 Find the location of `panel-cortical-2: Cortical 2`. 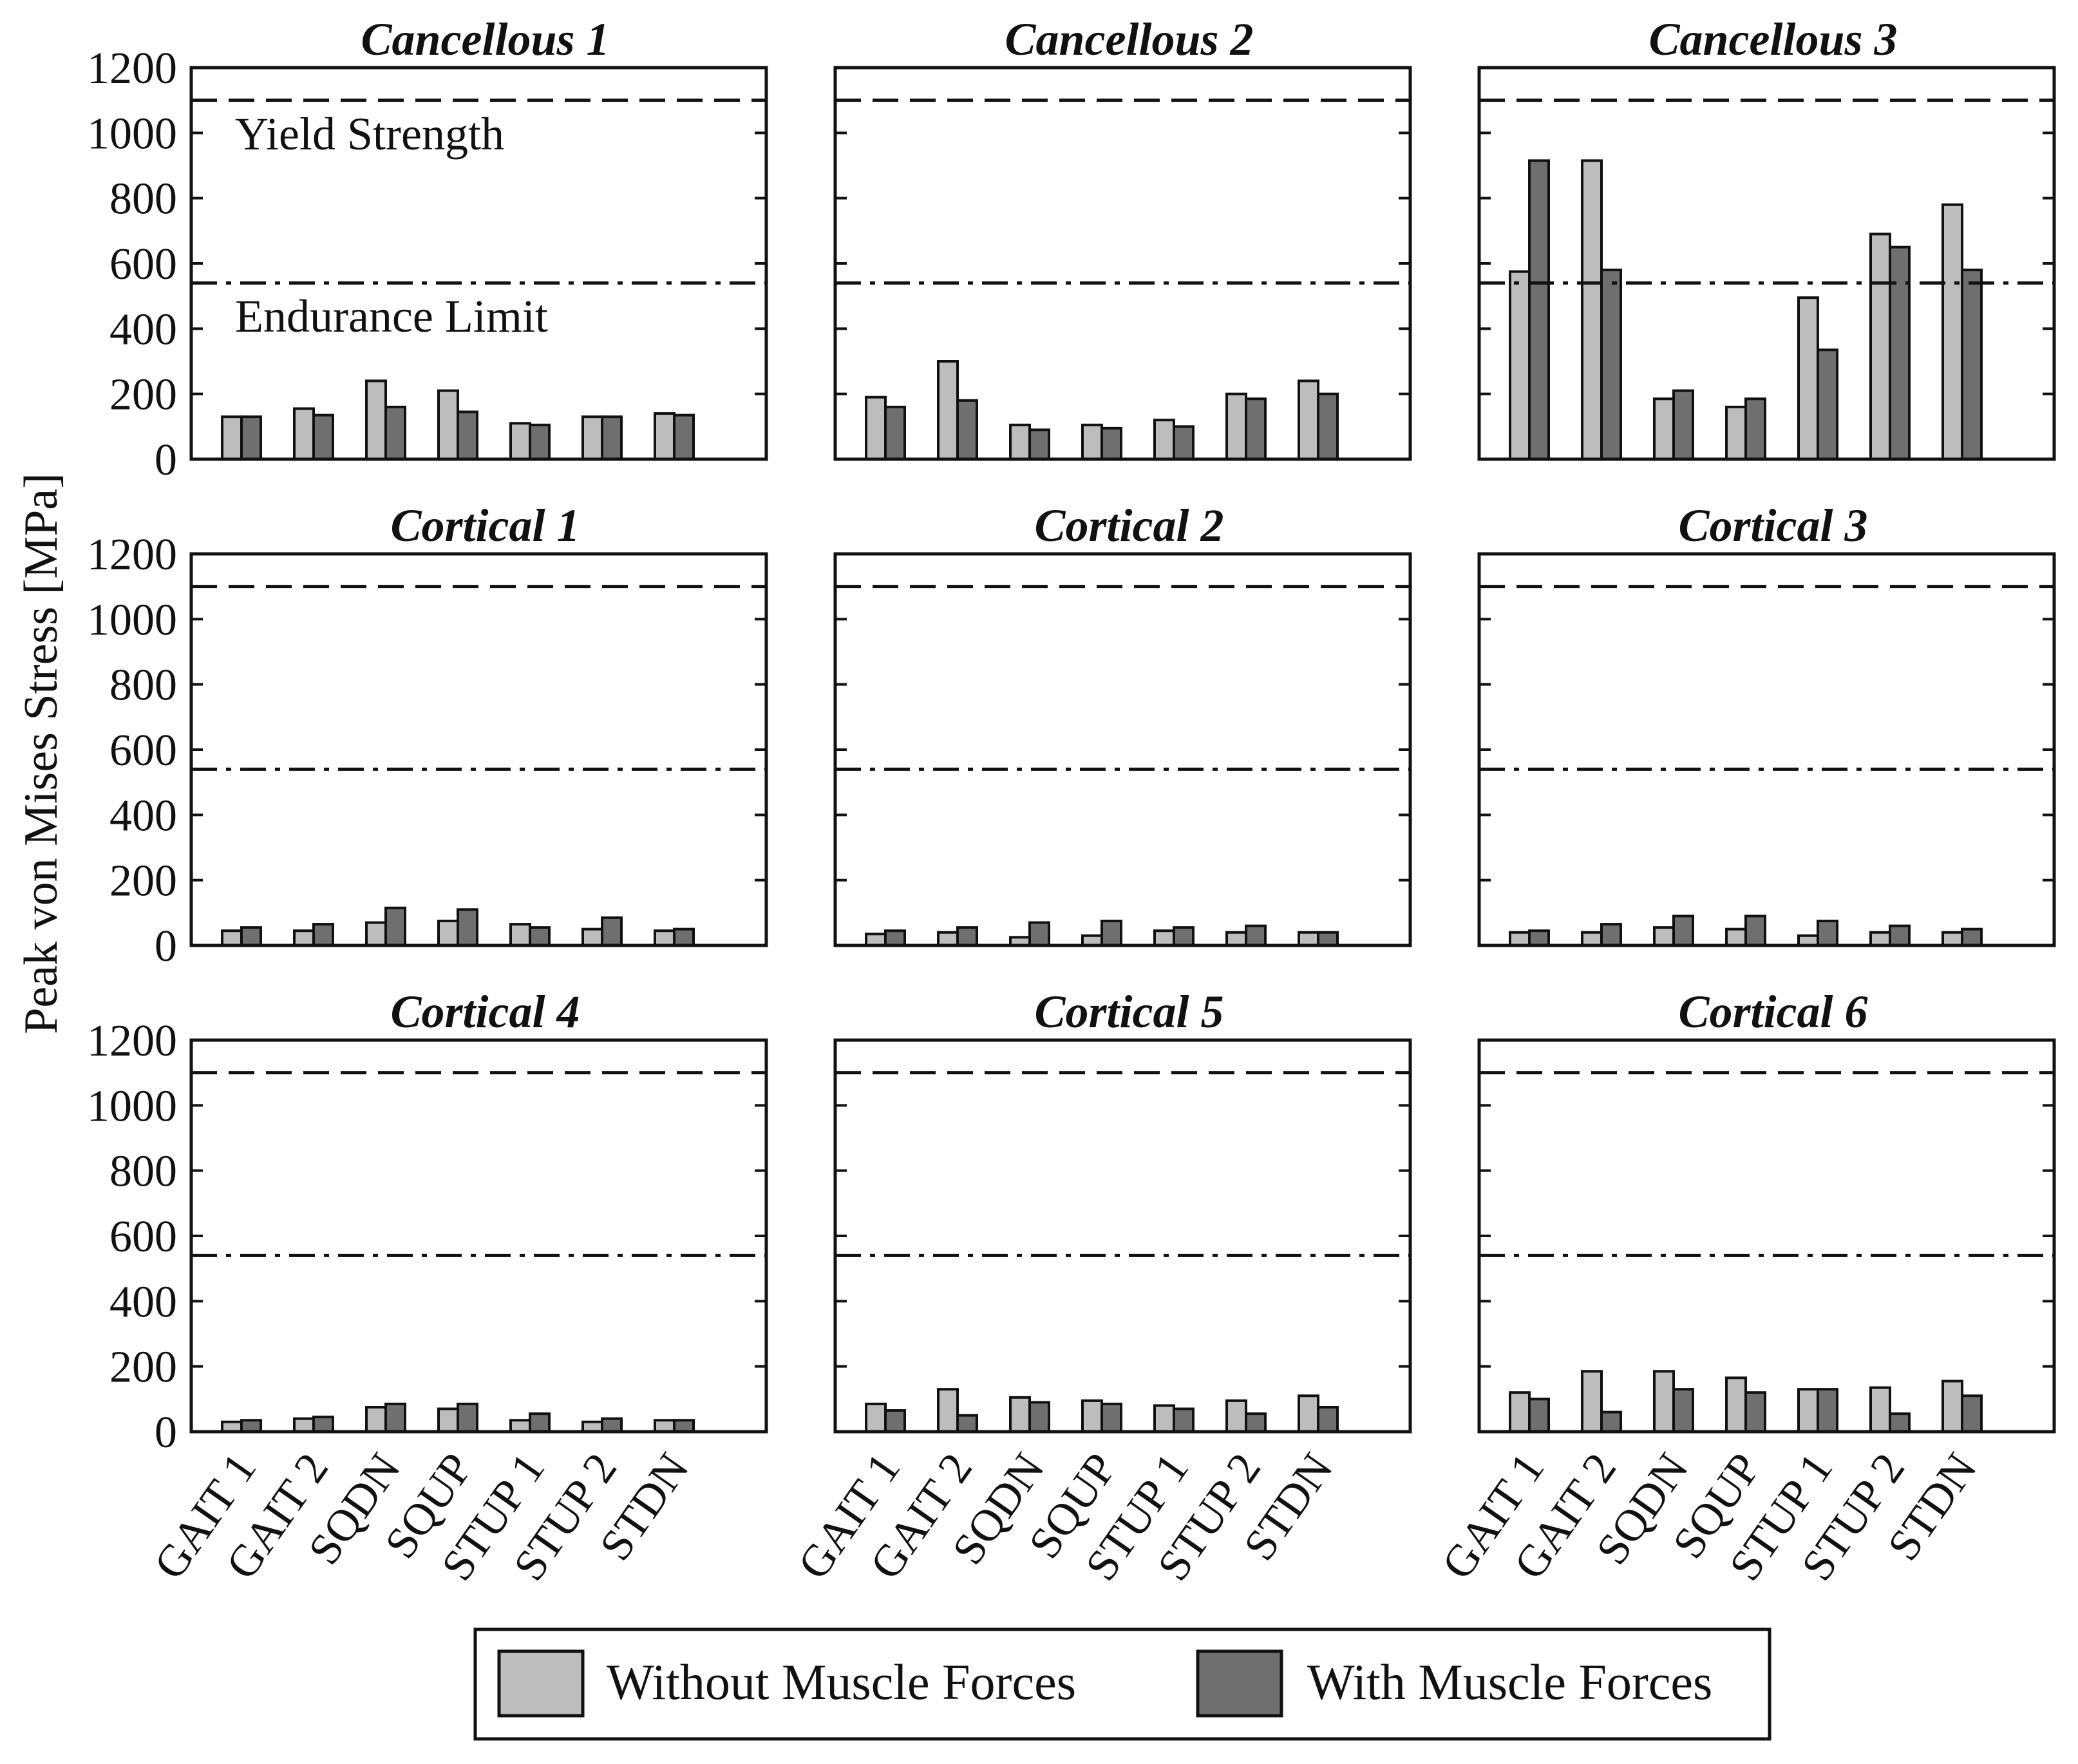

panel-cortical-2: Cortical 2 is located at coordinates (1122, 723).